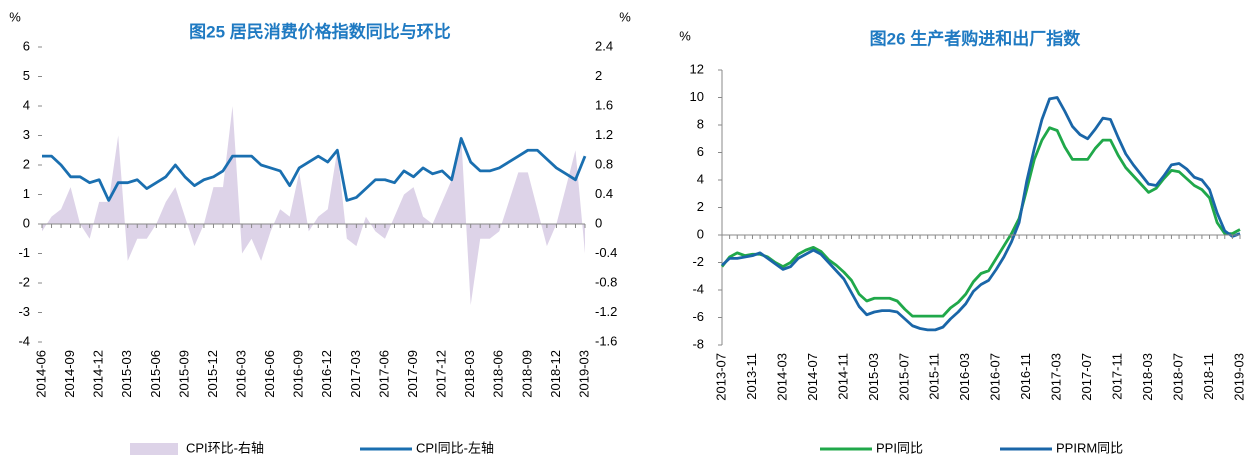 The height and width of the screenshot is (461, 1250). Describe the element at coordinates (698, 316) in the screenshot. I see `y-tick-label: -6` at that location.